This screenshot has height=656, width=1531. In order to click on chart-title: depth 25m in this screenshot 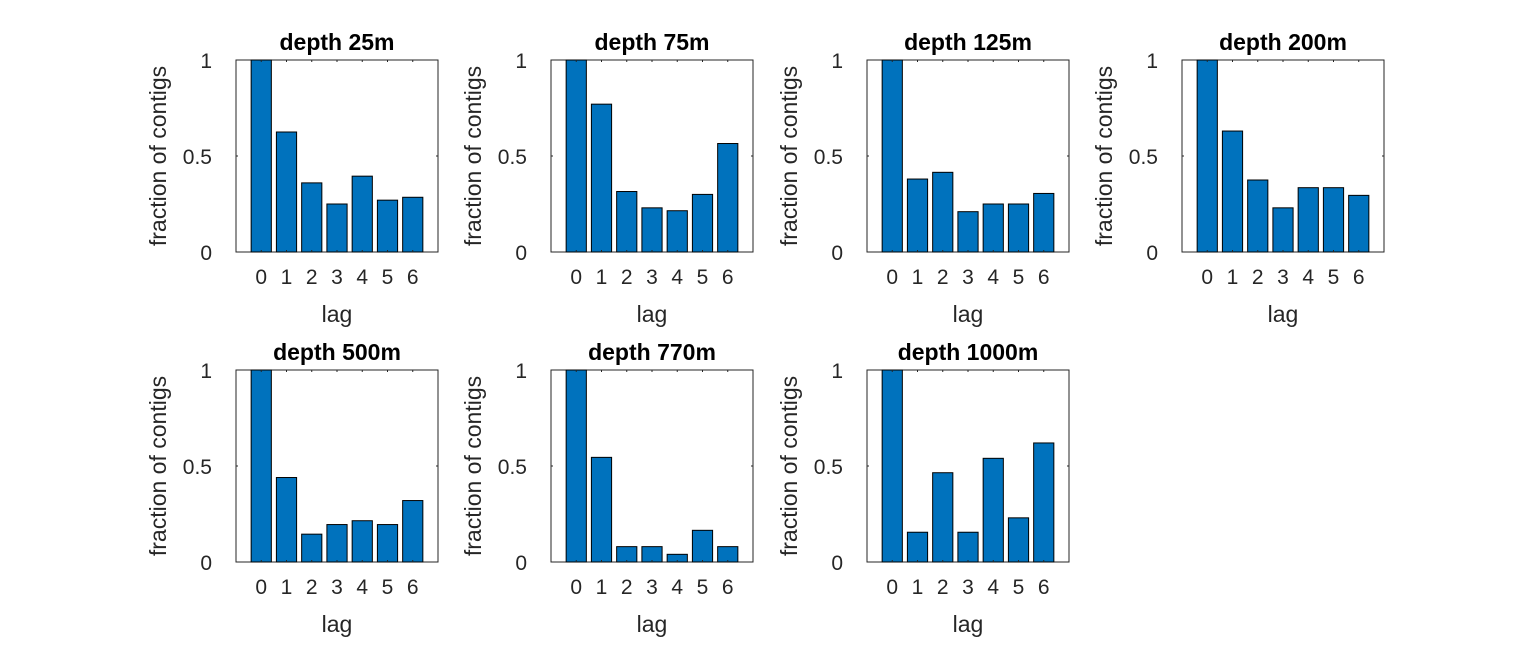, I will do `click(336, 42)`.